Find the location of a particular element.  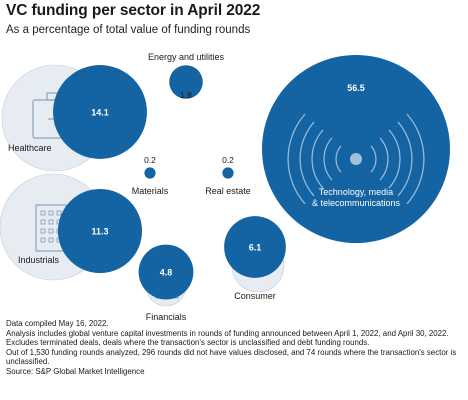

value-label-realestate: 0.2 is located at coordinates (228, 160).